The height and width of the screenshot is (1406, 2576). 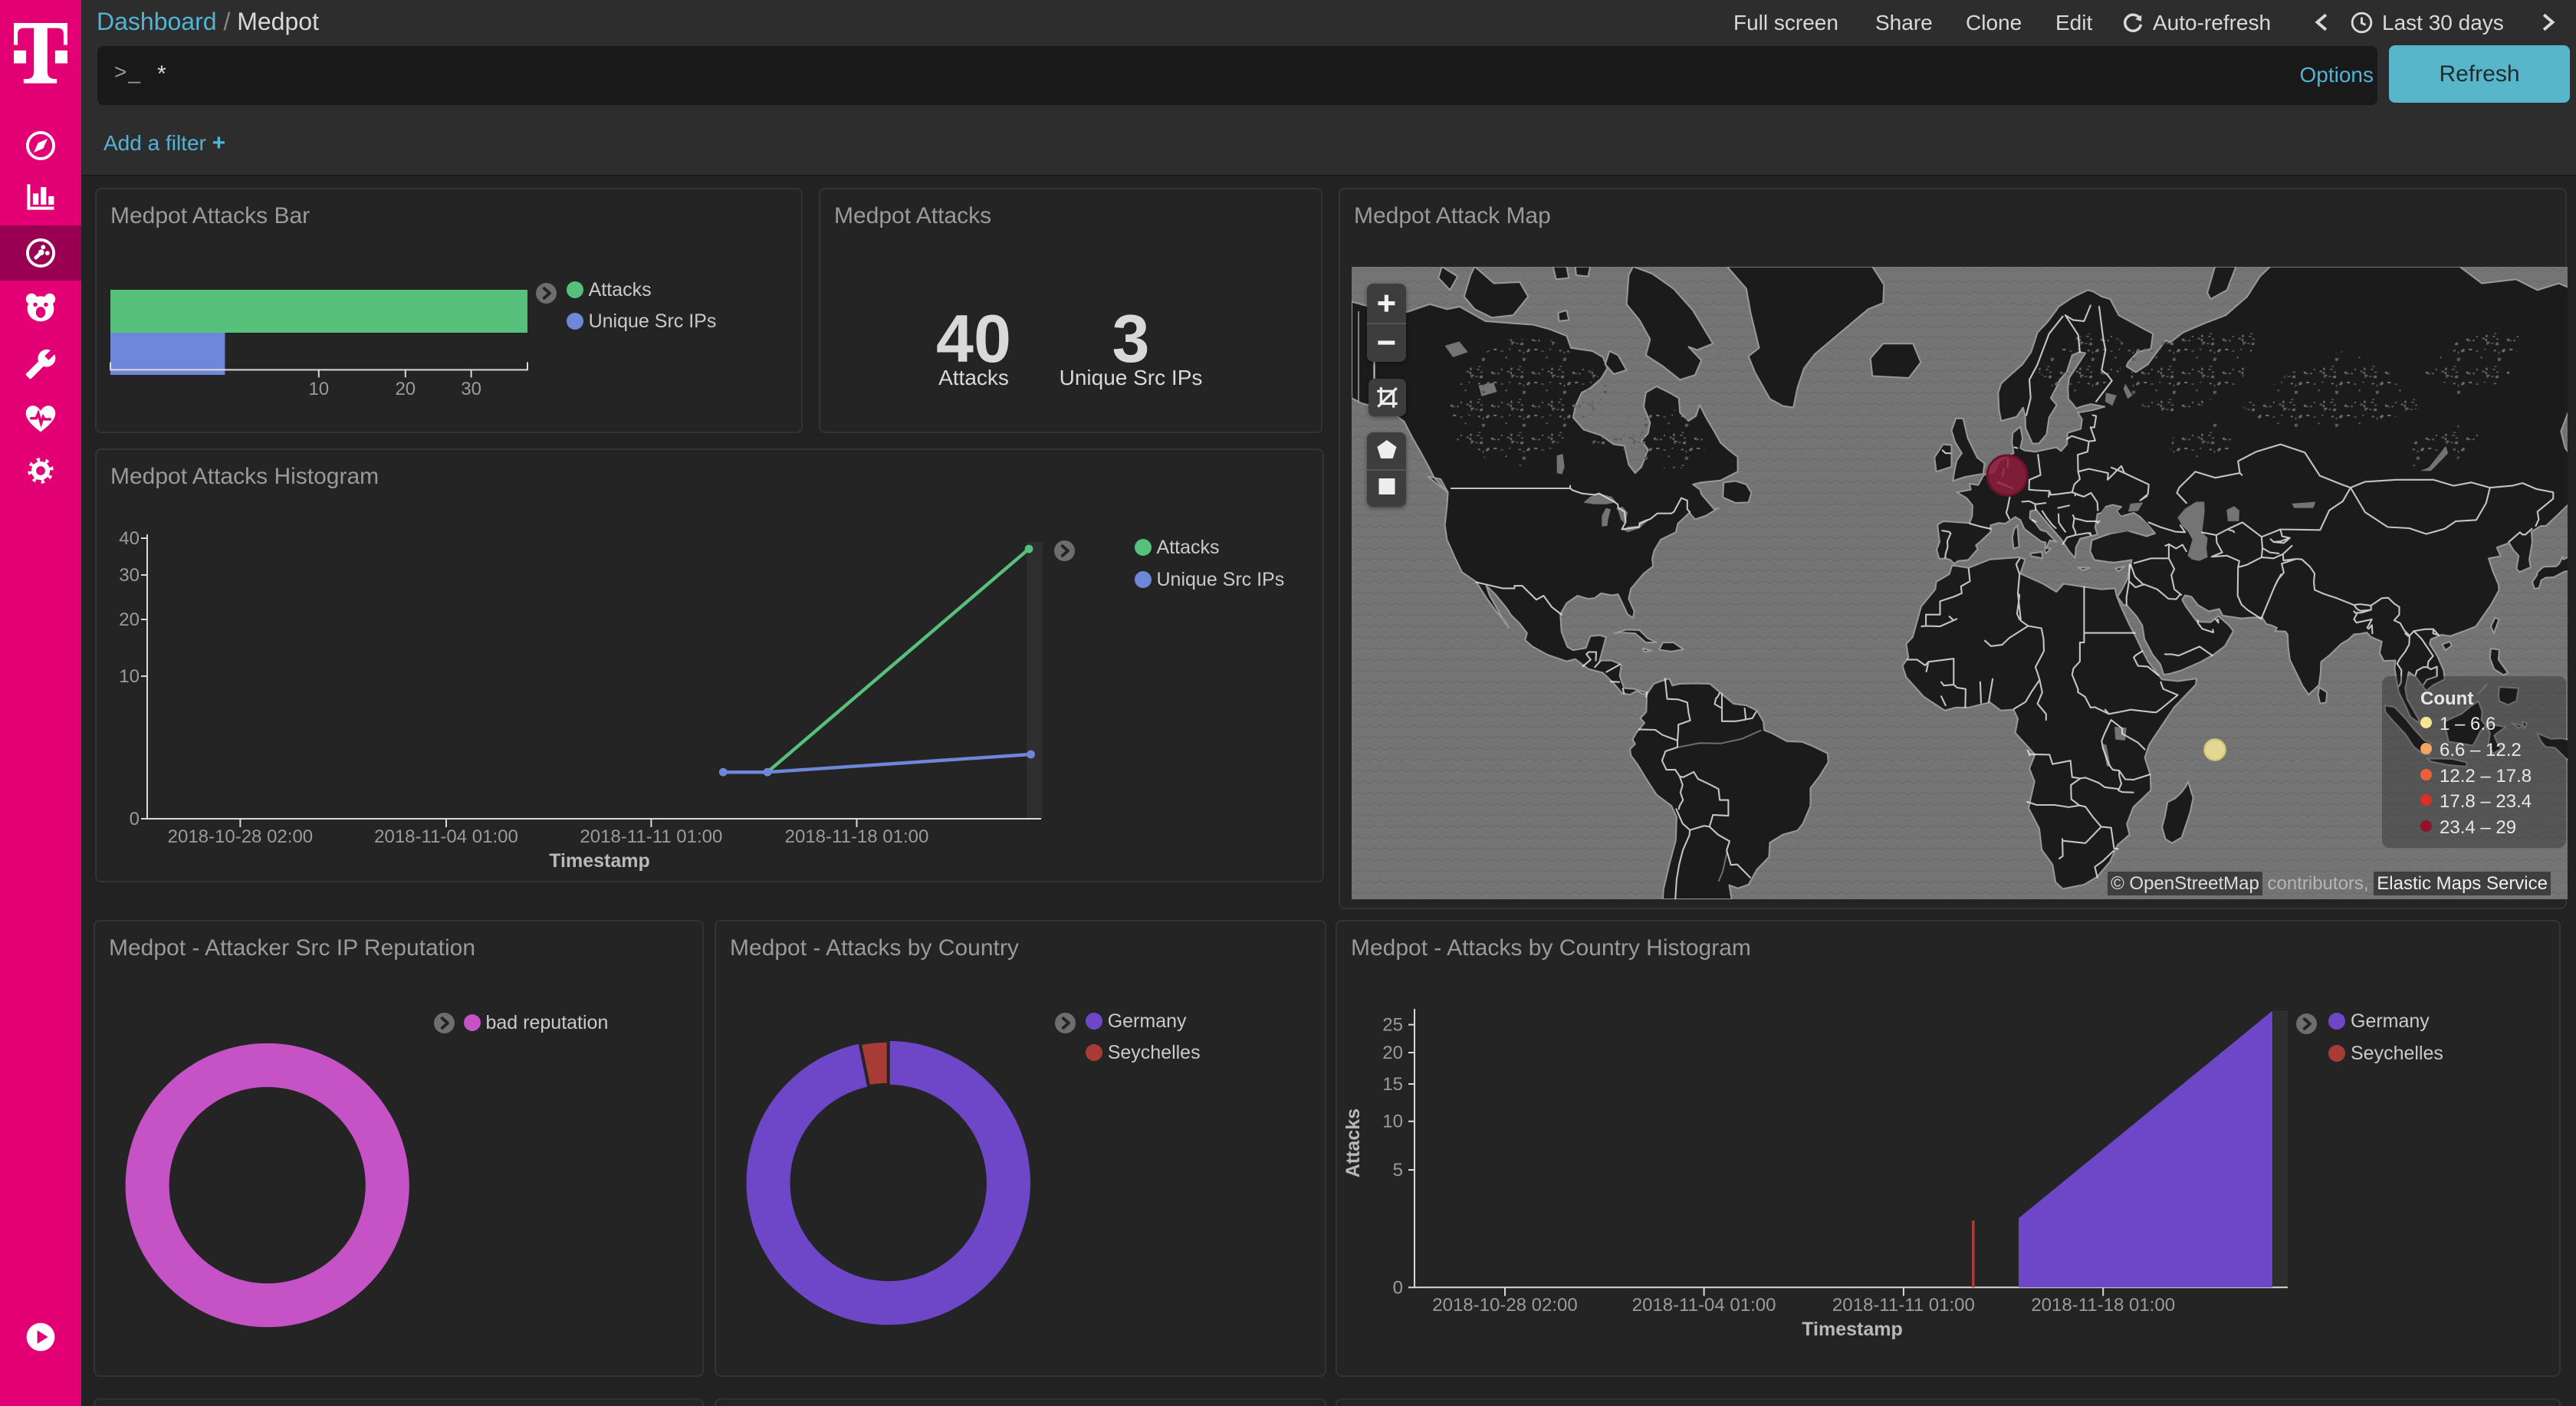 I want to click on svg-text: 25, so click(x=1393, y=1025).